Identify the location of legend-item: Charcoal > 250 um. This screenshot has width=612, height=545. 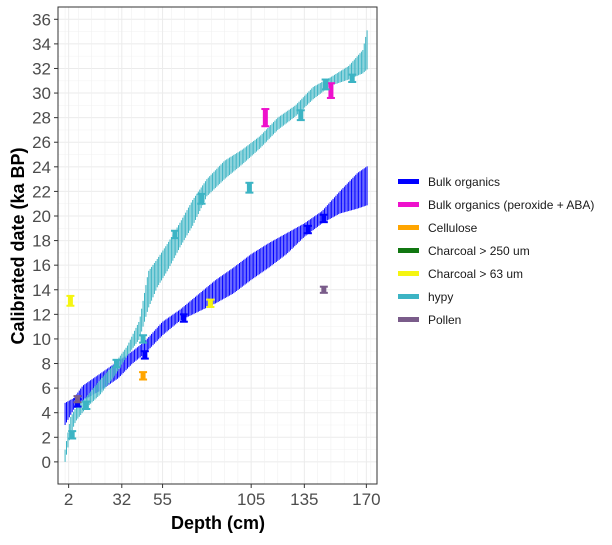
(496, 250).